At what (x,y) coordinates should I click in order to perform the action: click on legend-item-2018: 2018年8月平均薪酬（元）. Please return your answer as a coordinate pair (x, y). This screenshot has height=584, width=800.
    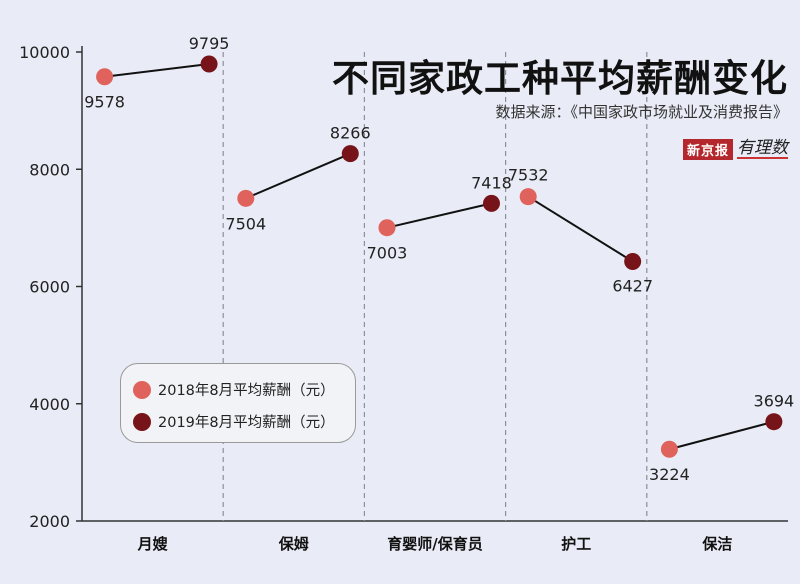
    Looking at the image, I should click on (234, 389).